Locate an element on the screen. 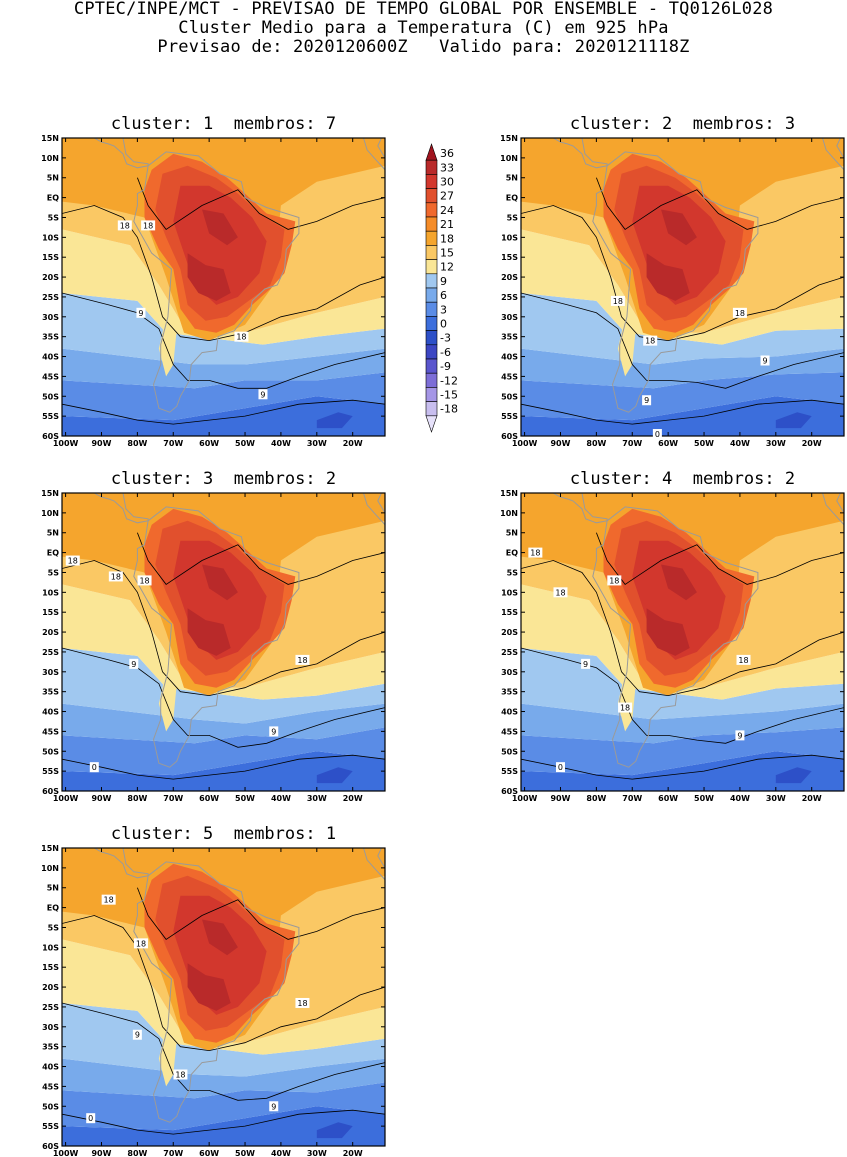  colorbar-label: 36 is located at coordinates (447, 153).